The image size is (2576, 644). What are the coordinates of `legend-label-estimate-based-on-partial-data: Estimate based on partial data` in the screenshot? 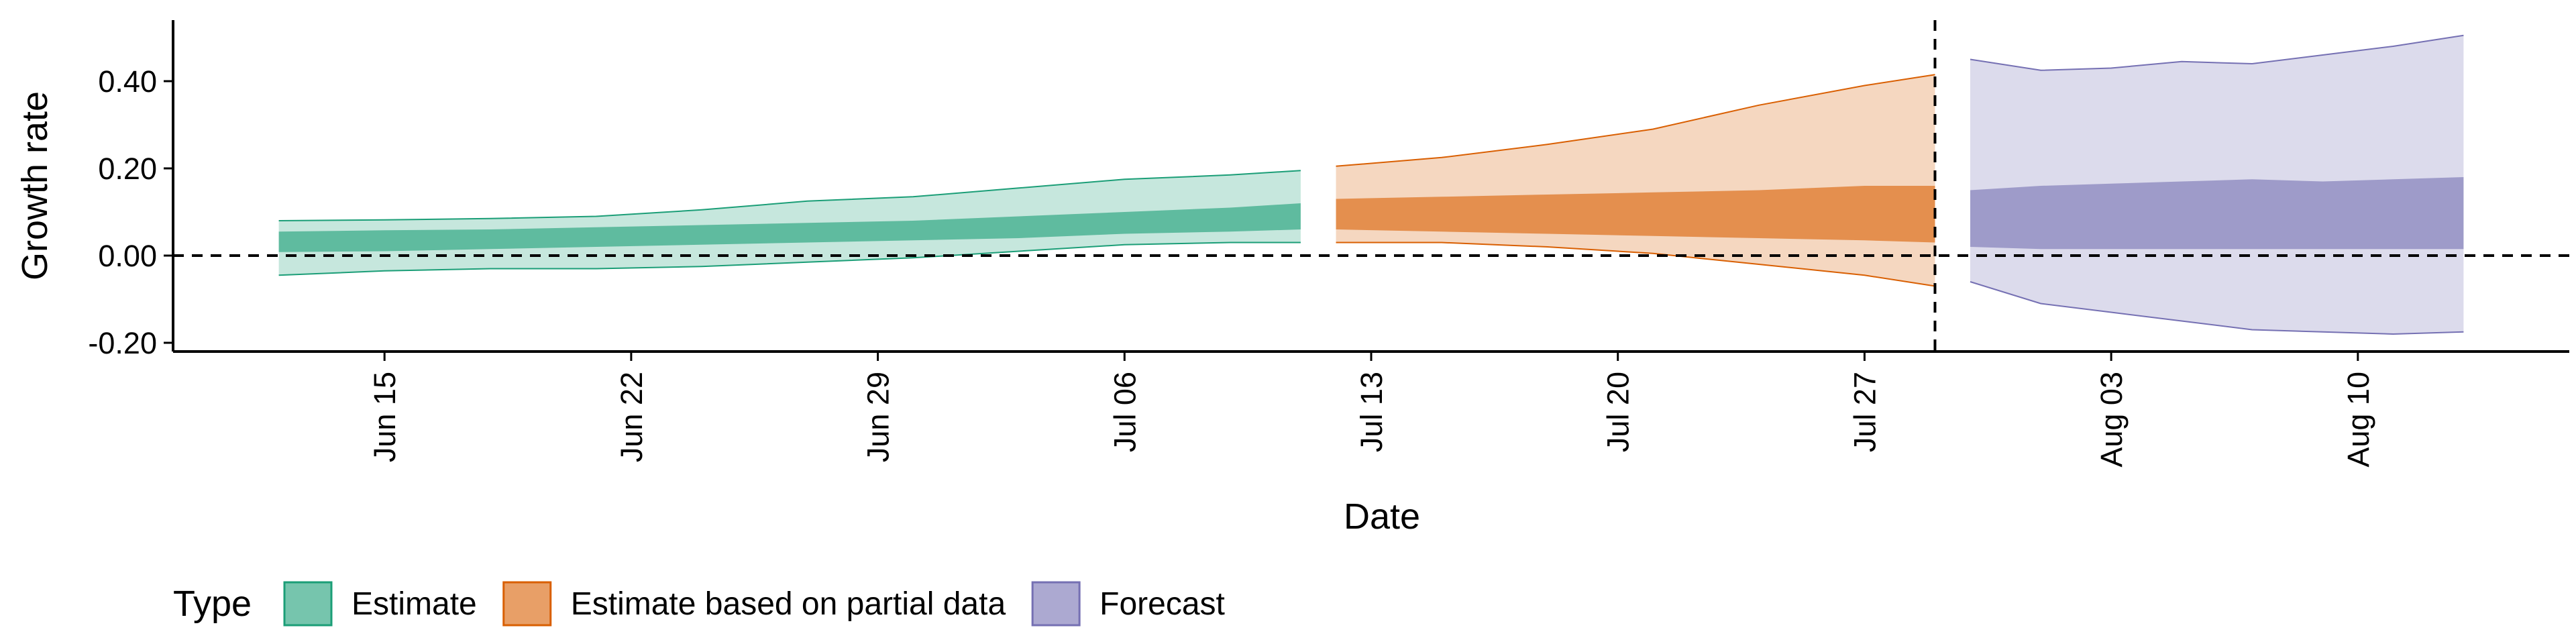 It's located at (788, 604).